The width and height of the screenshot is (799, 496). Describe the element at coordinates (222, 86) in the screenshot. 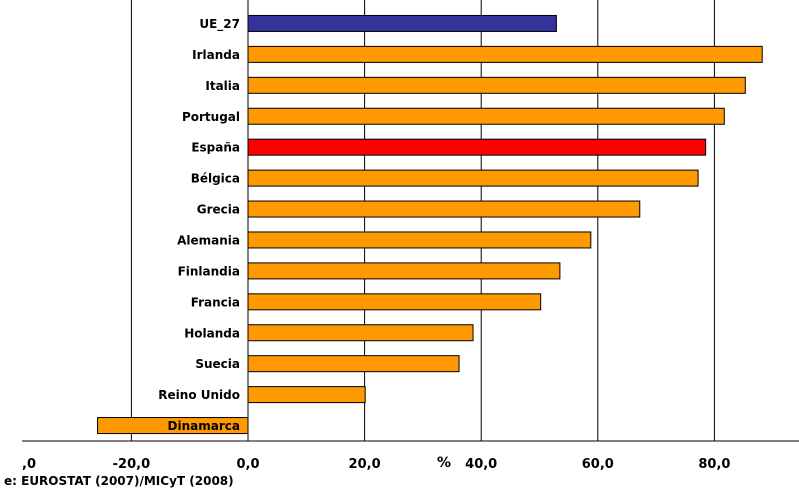

I see `category-label: Italia` at that location.